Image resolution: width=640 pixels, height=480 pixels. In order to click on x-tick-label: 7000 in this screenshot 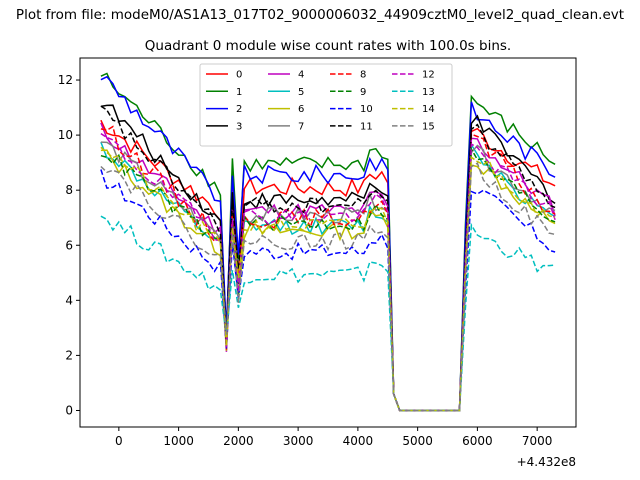, I will do `click(537, 441)`.